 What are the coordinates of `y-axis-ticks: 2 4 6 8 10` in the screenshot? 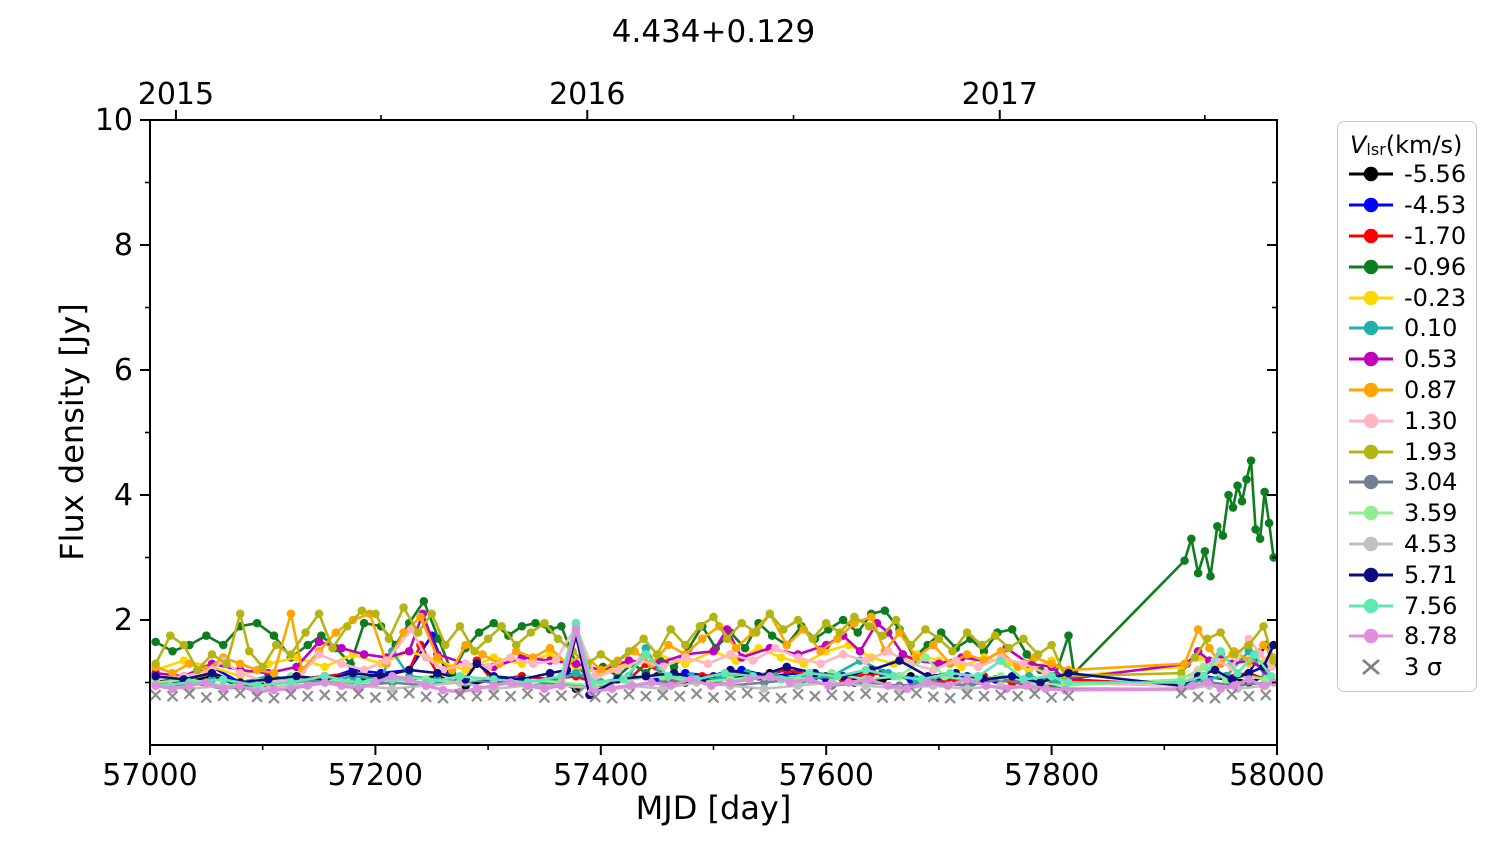 It's located at (122, 393).